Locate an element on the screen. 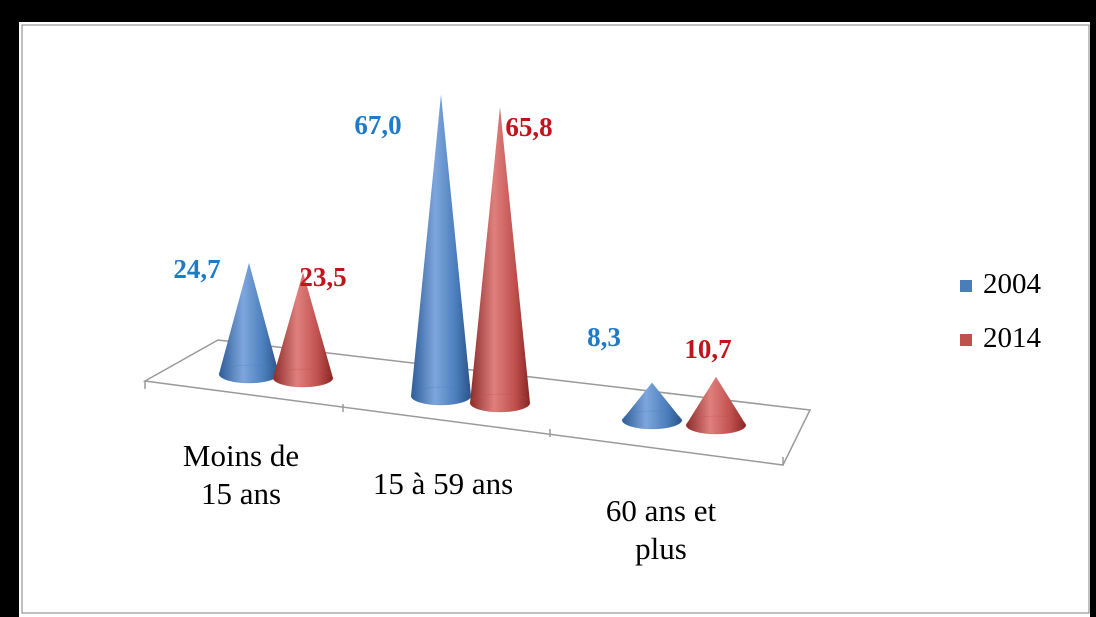  value-label: 10,7 is located at coordinates (707, 349).